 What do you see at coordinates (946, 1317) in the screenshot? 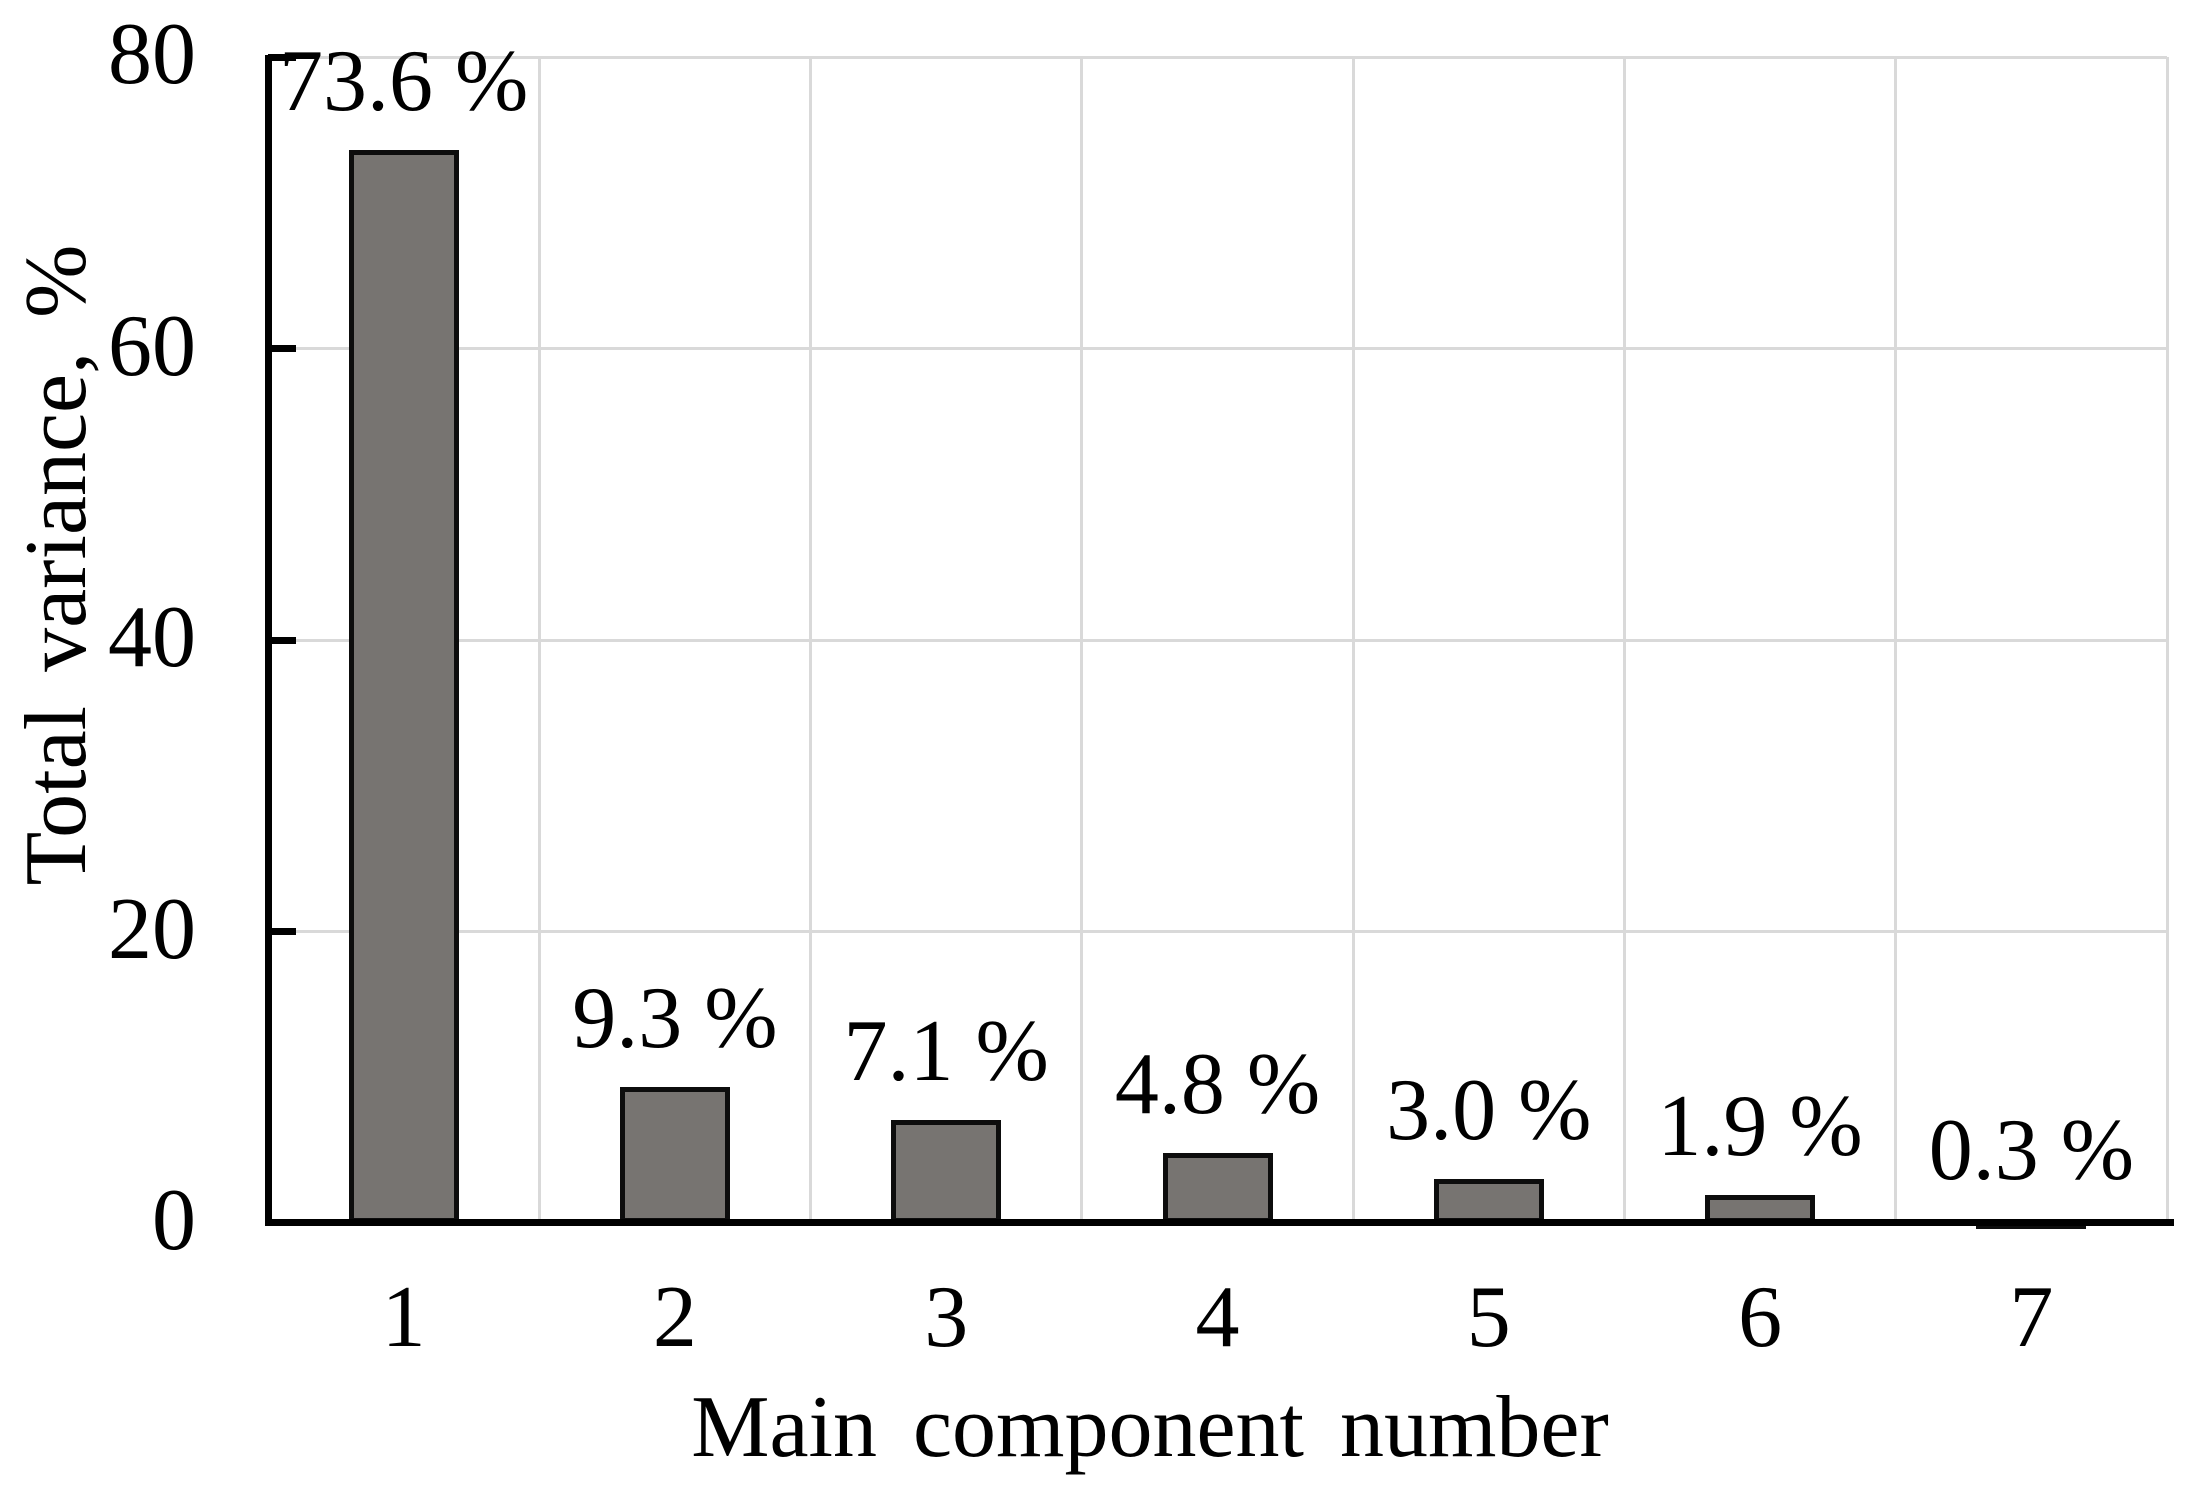
I see `x-tick-label: 3` at bounding box center [946, 1317].